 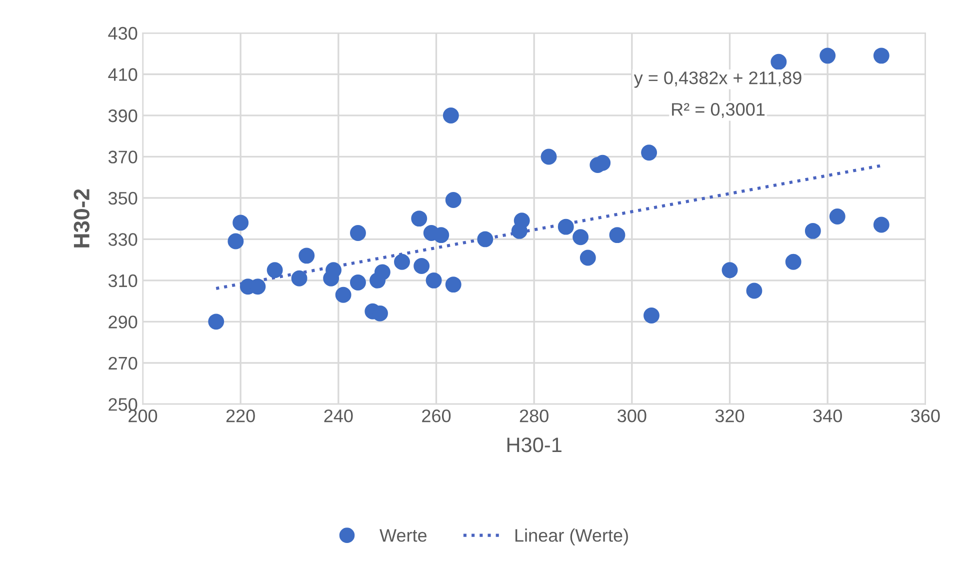 I want to click on y-tick-label: 330, so click(x=123, y=239).